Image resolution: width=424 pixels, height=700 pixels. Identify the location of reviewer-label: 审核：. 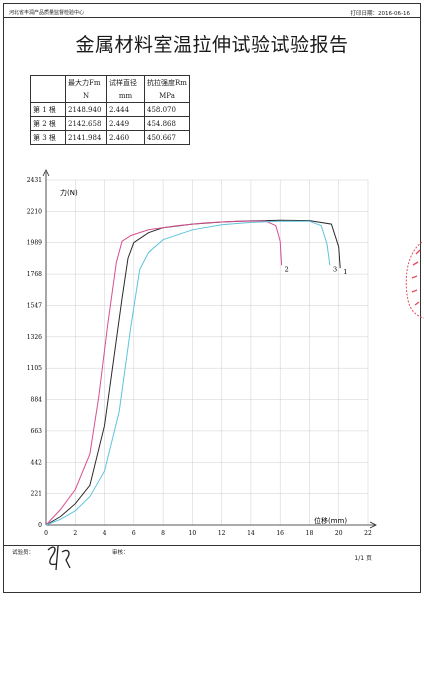
(120, 553).